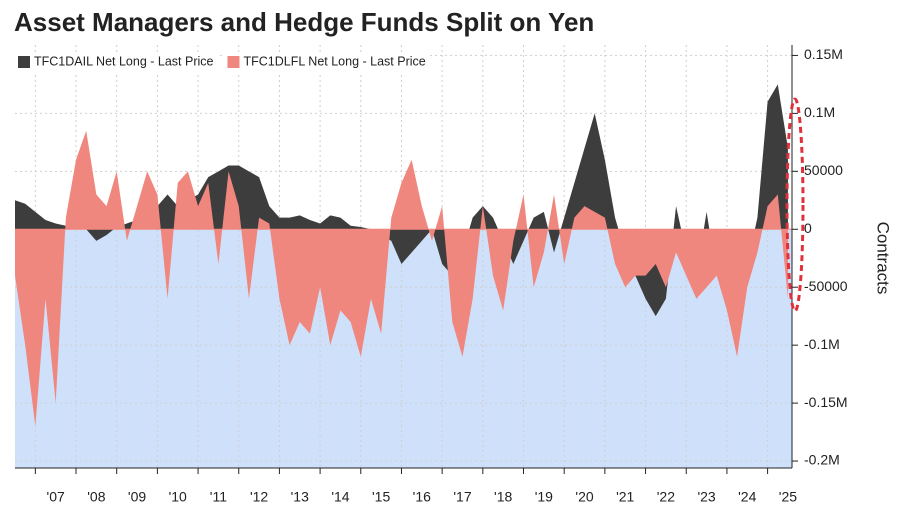  What do you see at coordinates (381, 497) in the screenshot?
I see `x-tick-label: '15` at bounding box center [381, 497].